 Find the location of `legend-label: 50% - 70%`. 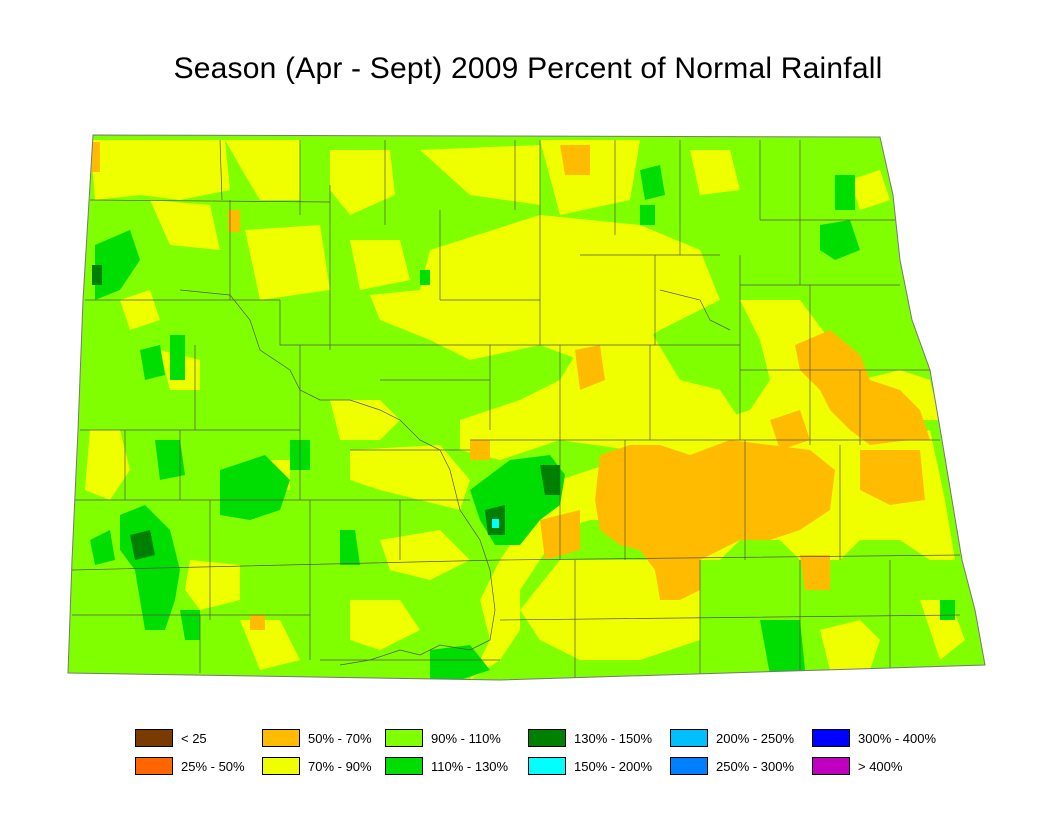

legend-label: 50% - 70% is located at coordinates (340, 738).